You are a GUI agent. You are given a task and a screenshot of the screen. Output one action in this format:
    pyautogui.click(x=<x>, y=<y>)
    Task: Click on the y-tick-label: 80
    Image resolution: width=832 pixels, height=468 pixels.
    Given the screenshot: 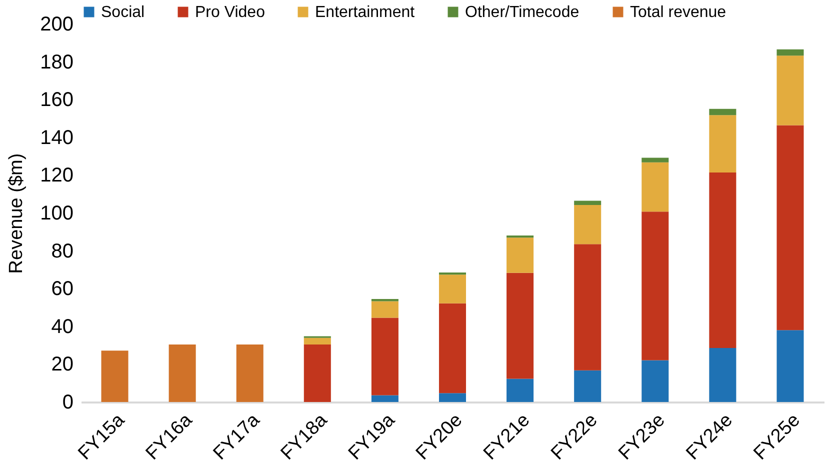 What is the action you would take?
    pyautogui.click(x=62, y=251)
    